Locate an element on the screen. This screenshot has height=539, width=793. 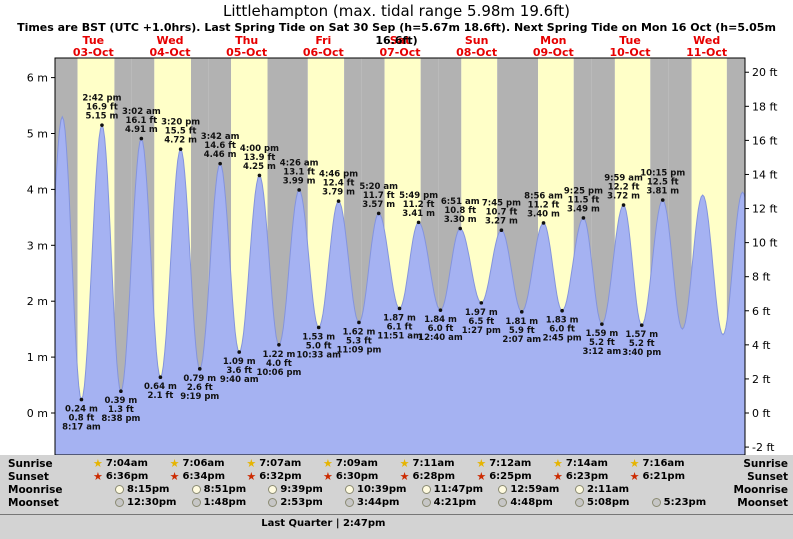
high-tide-label: 10:15 pm is located at coordinates (662, 174).